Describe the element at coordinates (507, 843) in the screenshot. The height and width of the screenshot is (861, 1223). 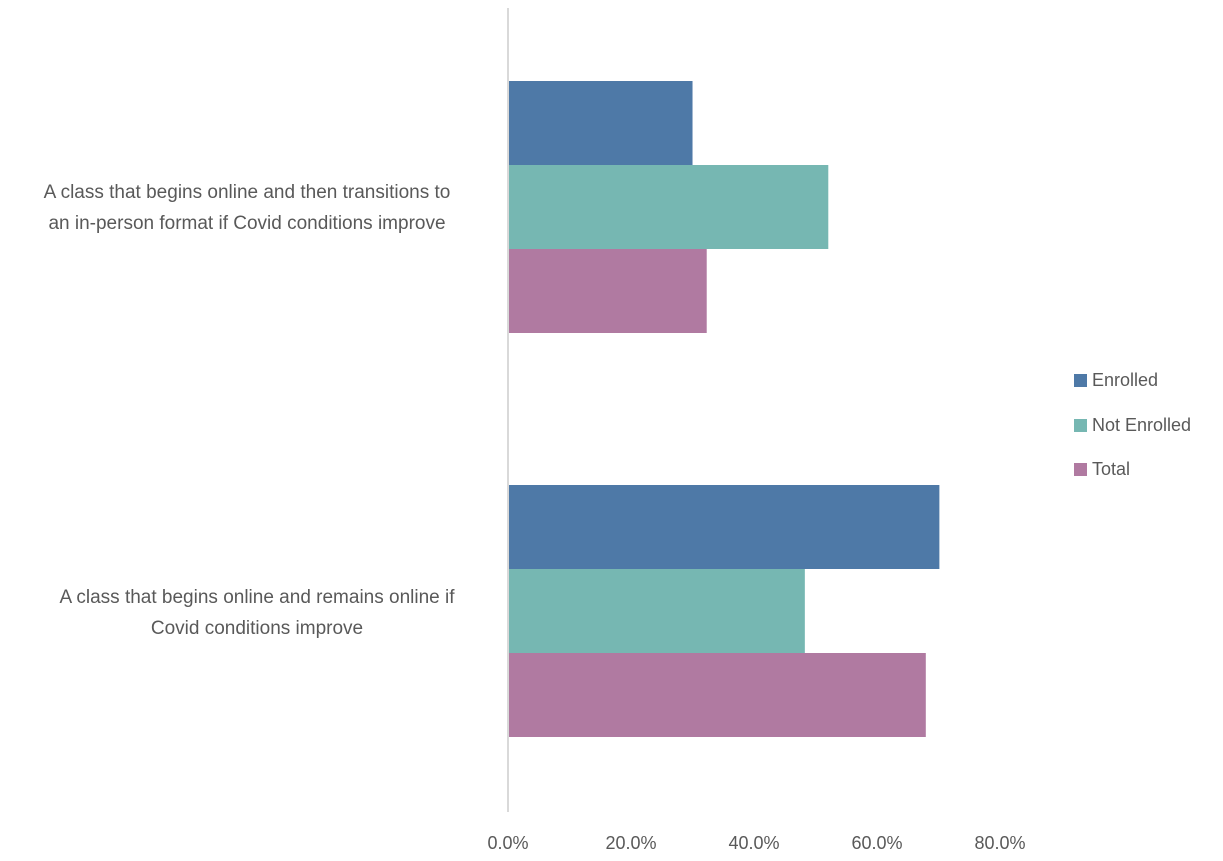
I see `x-tick-label: 0.0%` at that location.